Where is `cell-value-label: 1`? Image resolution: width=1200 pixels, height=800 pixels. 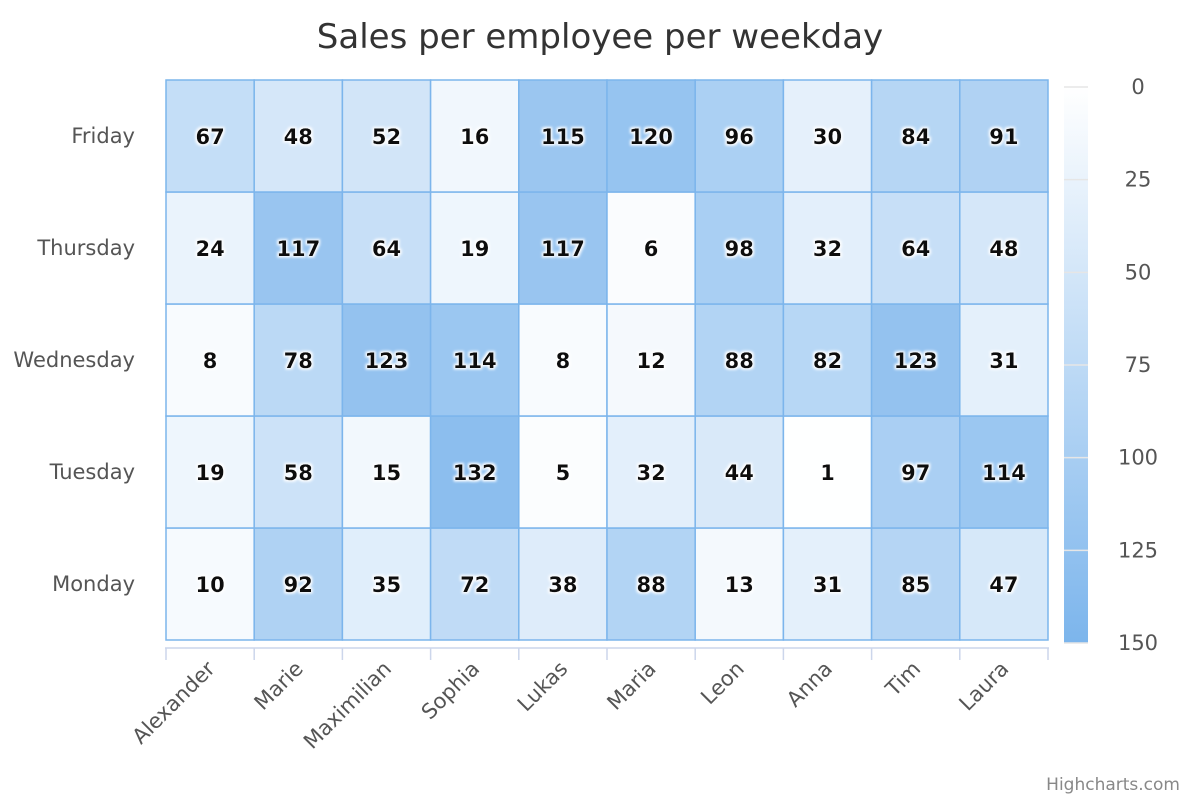
cell-value-label: 1 is located at coordinates (827, 473).